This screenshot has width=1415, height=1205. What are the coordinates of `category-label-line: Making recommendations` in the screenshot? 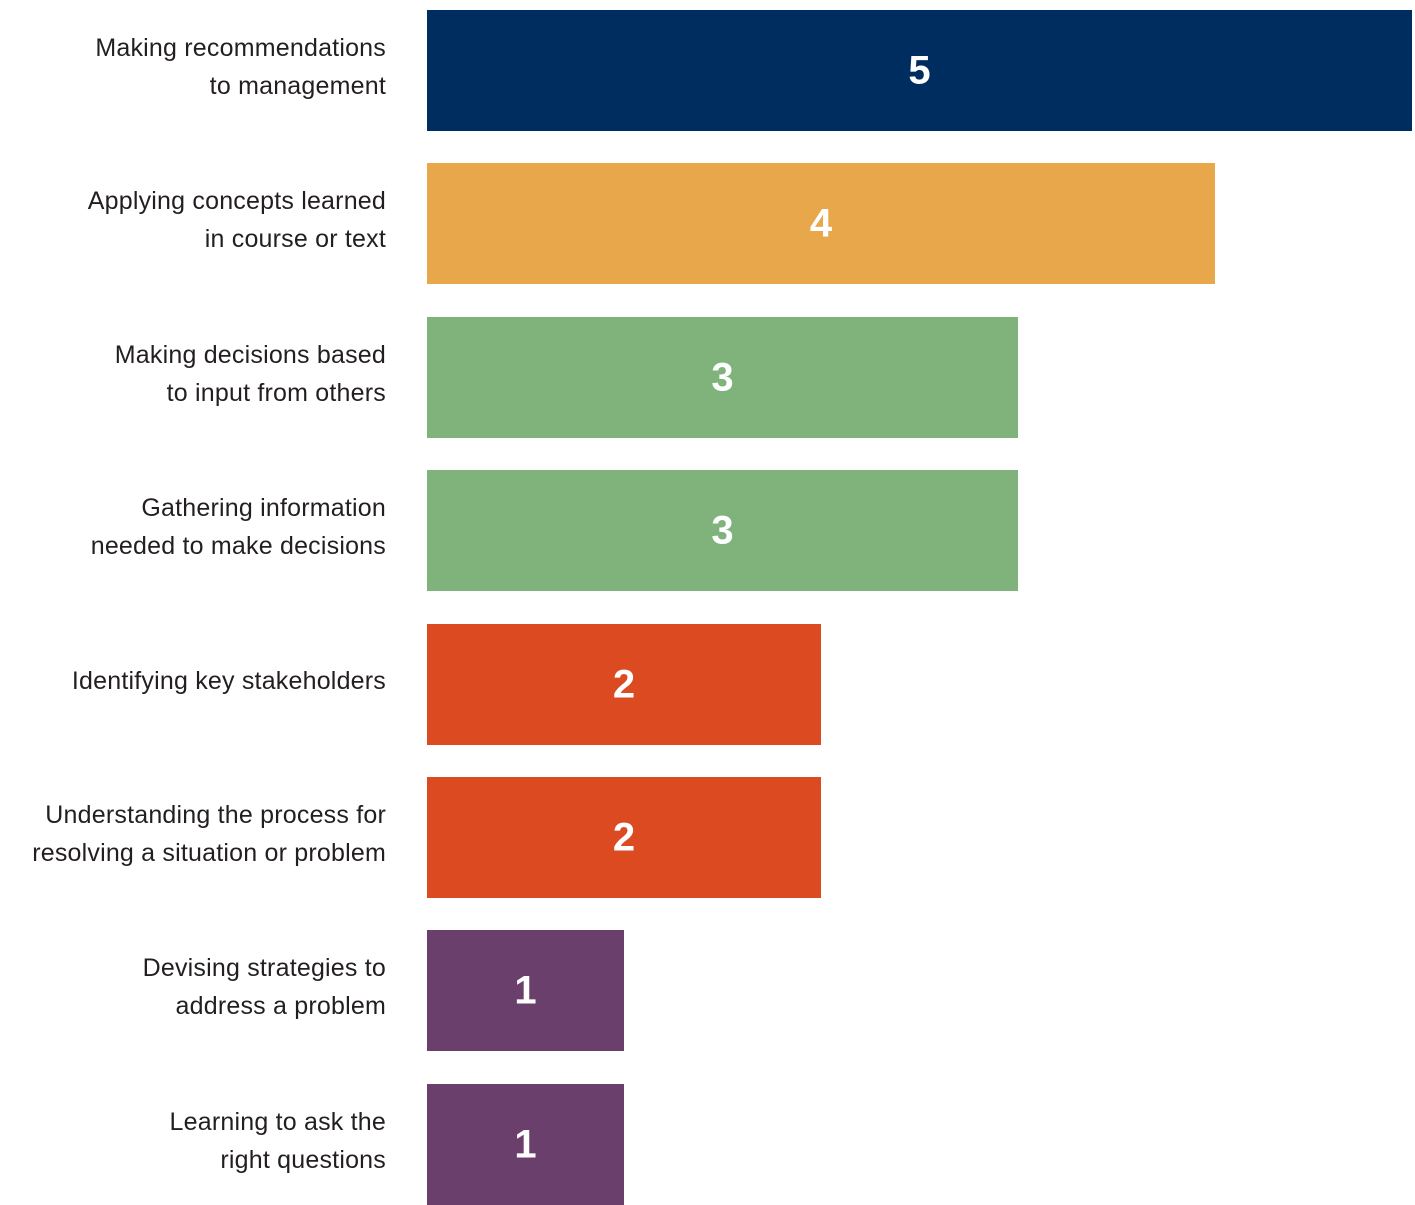 It's located at (240, 48).